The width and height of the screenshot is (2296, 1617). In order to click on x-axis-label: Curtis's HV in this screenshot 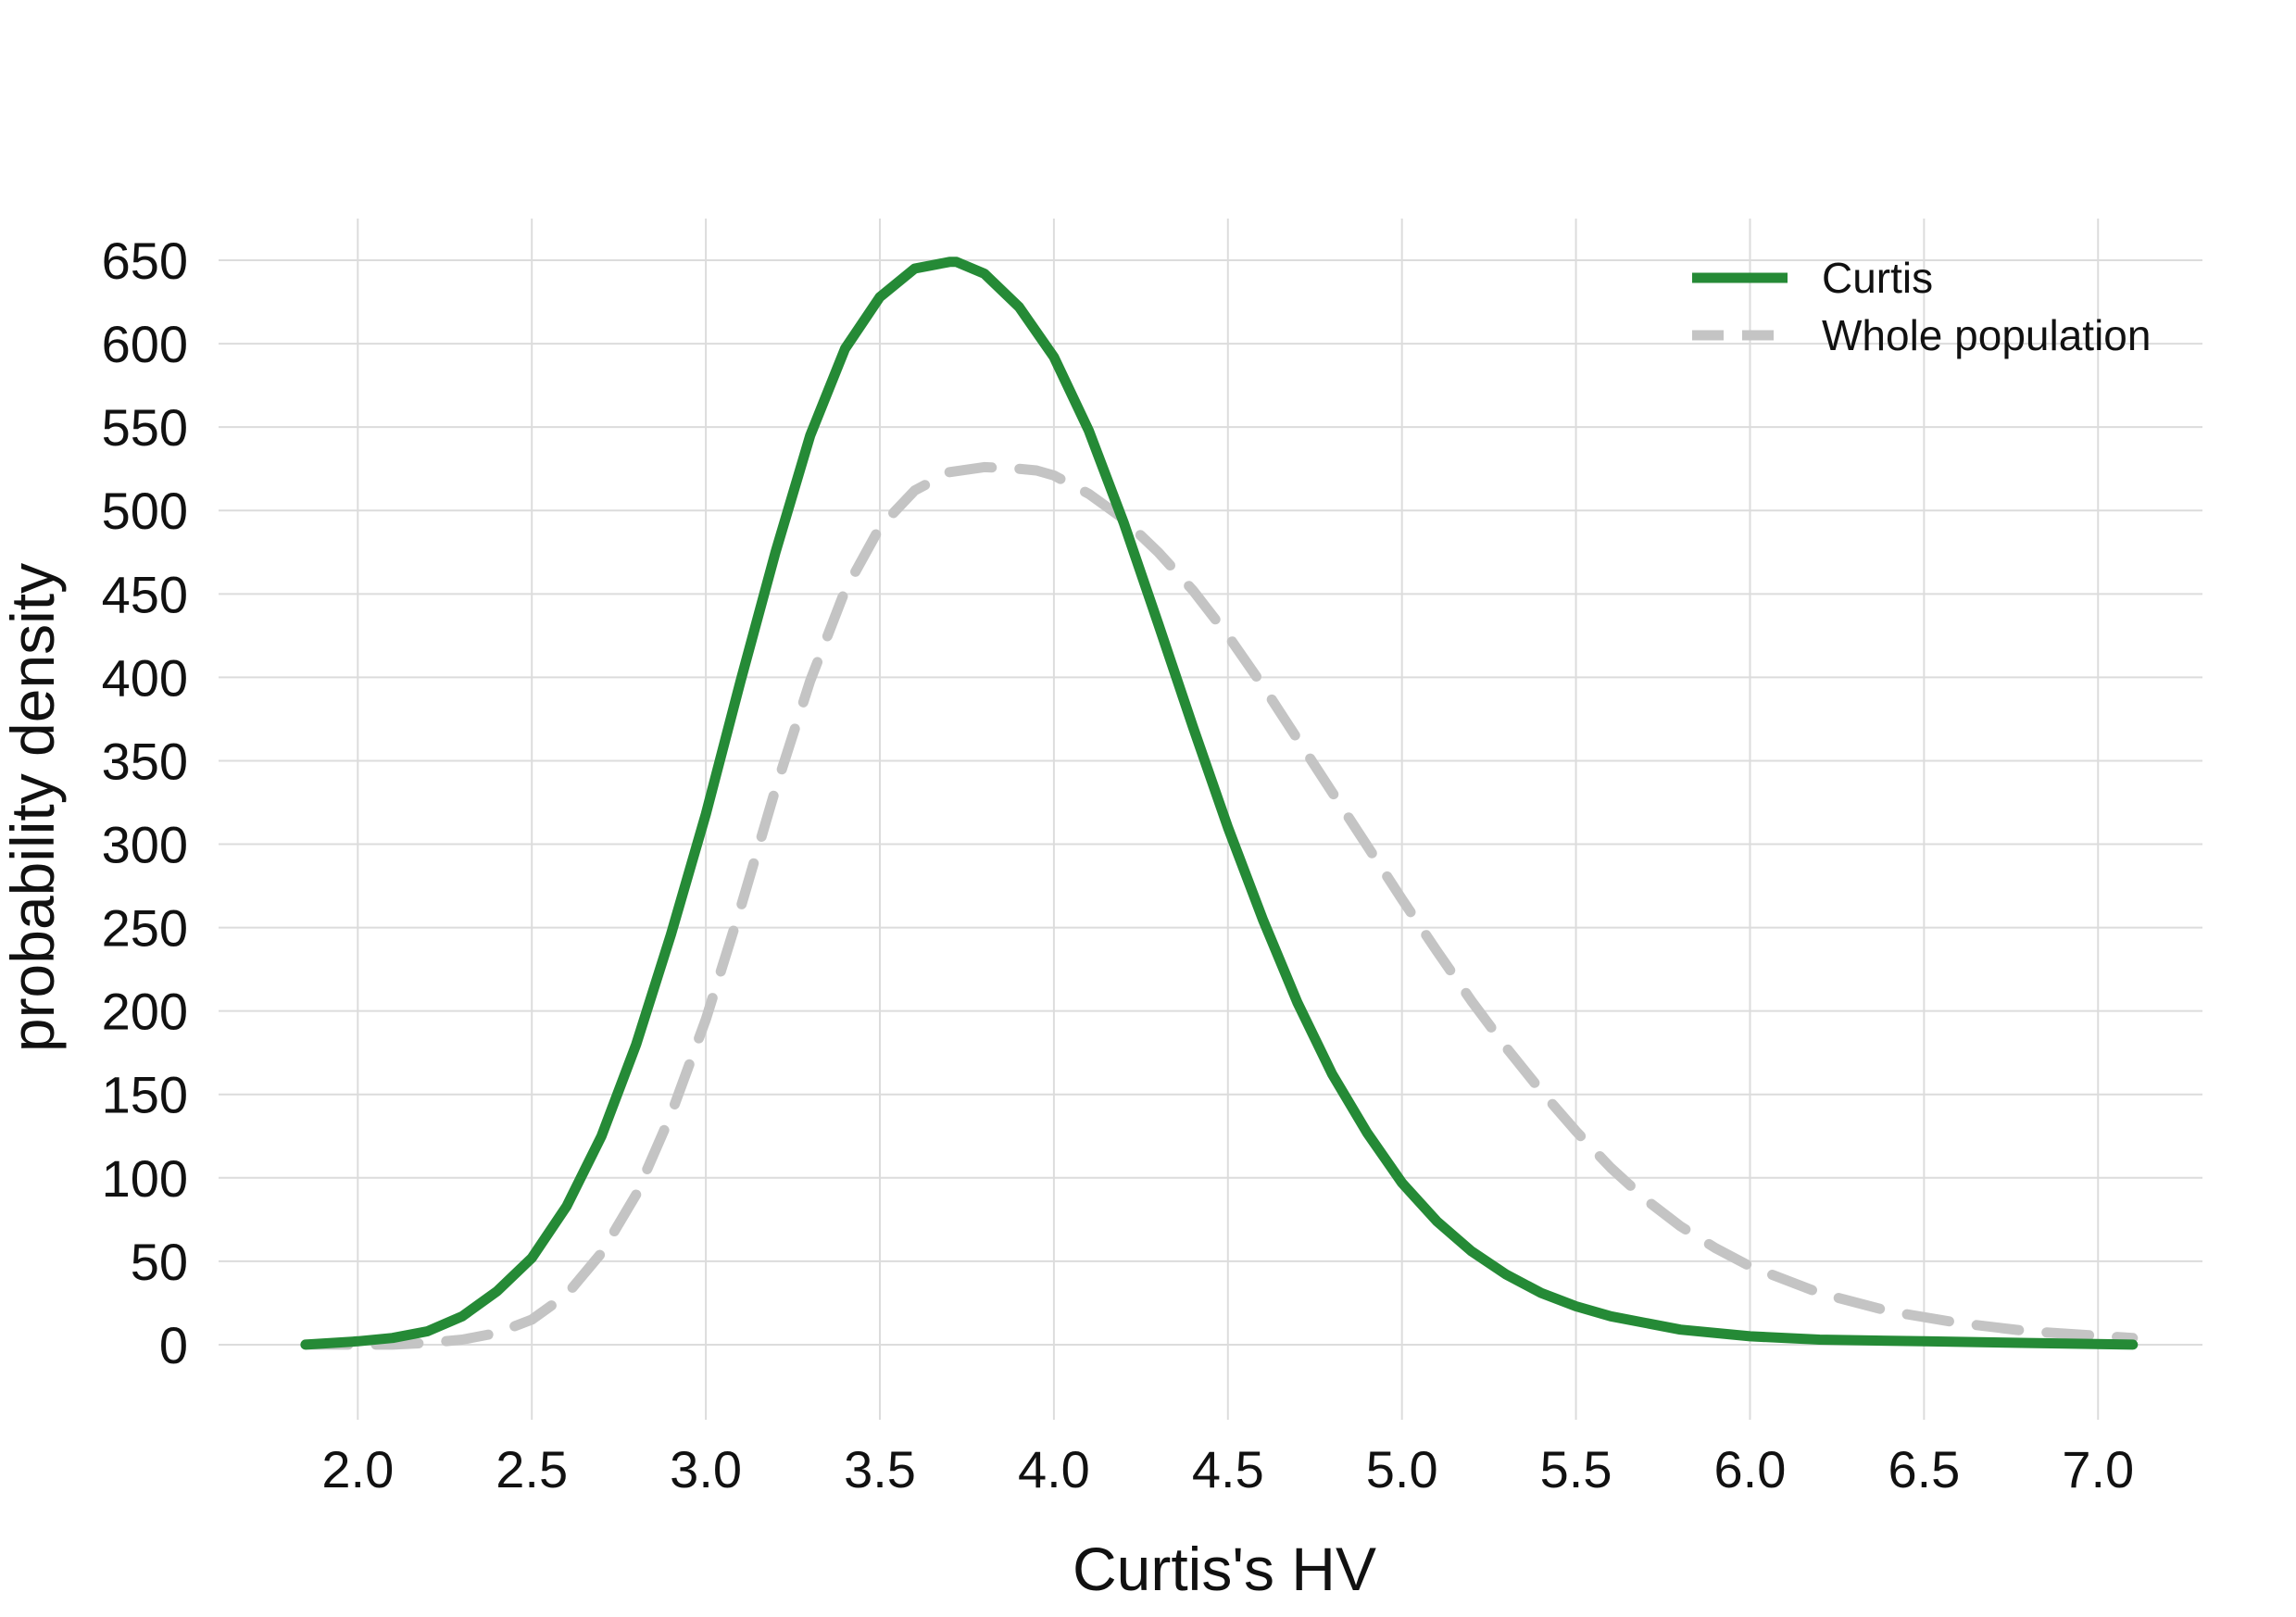, I will do `click(1224, 1569)`.